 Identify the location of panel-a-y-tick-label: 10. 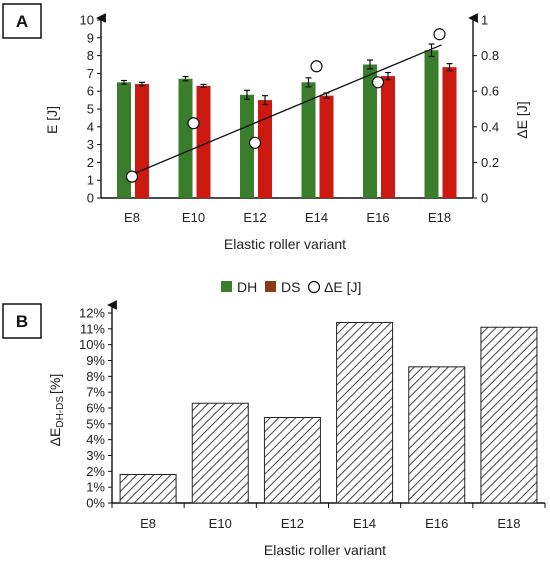
(87, 20).